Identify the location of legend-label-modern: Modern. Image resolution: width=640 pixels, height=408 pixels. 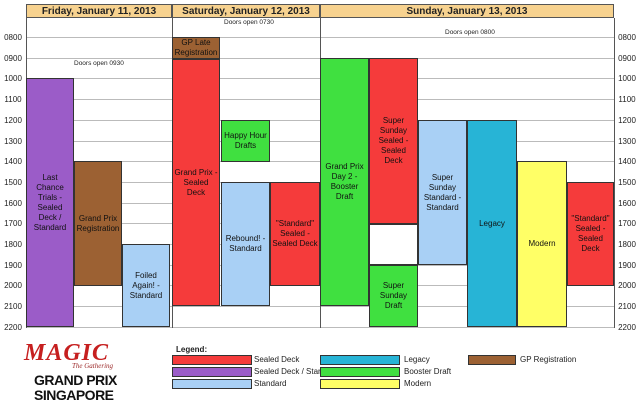
(418, 383).